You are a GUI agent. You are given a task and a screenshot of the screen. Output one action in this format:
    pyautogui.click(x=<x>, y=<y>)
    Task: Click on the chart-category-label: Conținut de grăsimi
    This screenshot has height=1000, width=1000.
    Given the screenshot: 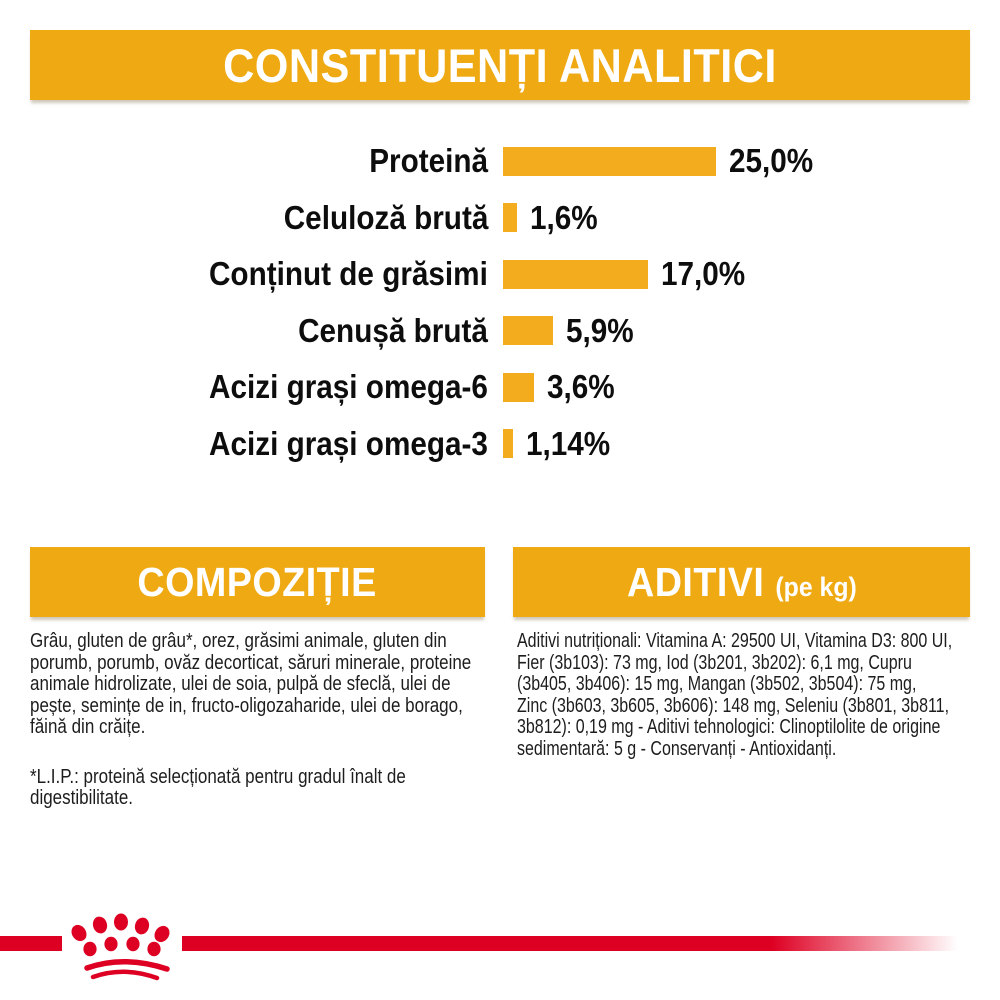 What is the action you would take?
    pyautogui.click(x=348, y=274)
    